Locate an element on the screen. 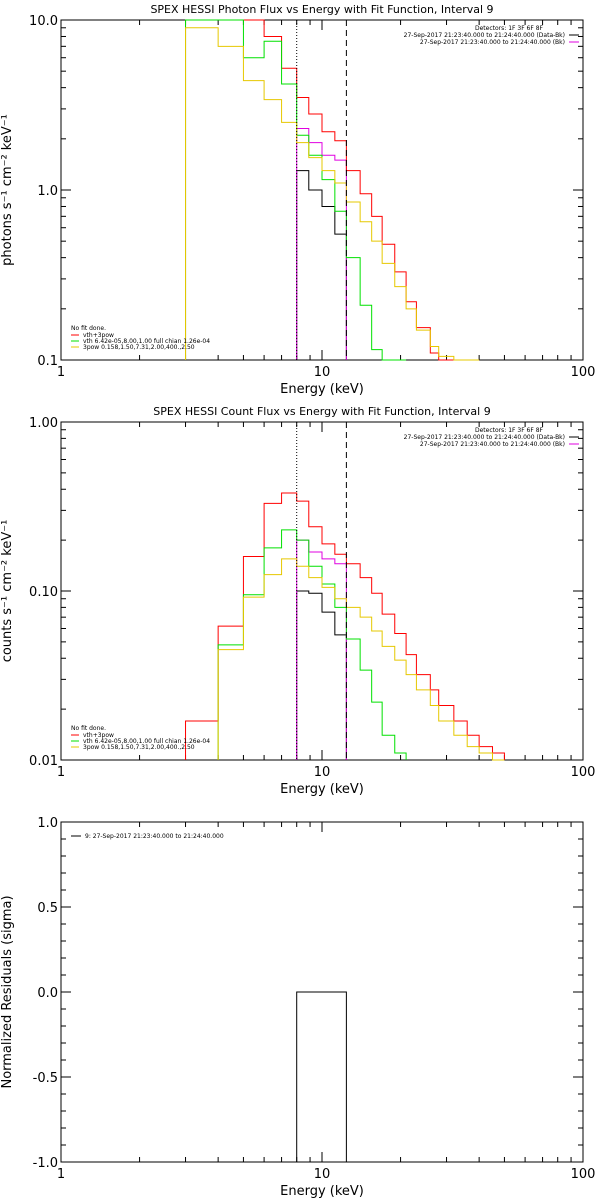 This screenshot has width=600, height=1200. y-tick-label: -1.0 is located at coordinates (45, 1163).